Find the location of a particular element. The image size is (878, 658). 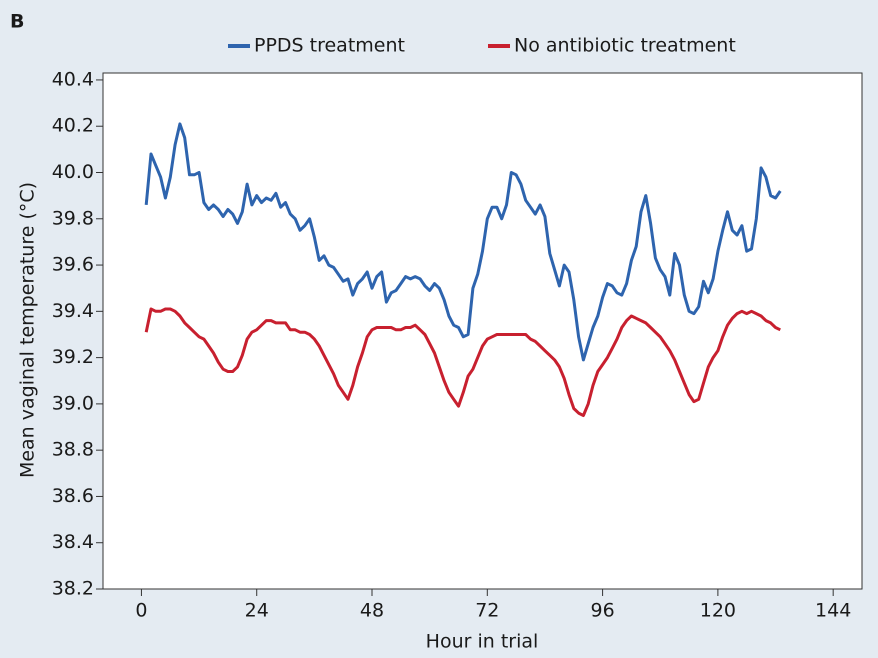

y-tick-label: 38.8 is located at coordinates (73, 450).